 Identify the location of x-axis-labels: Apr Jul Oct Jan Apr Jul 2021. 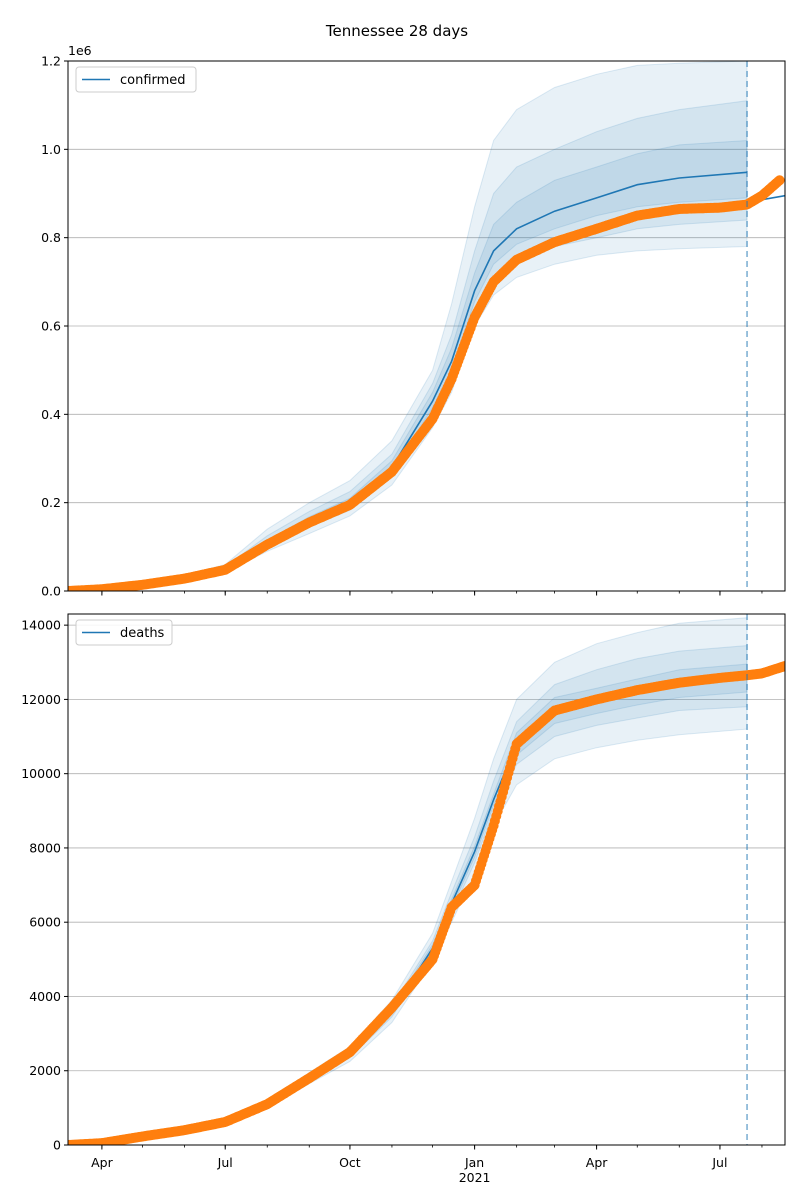
(409, 1170).